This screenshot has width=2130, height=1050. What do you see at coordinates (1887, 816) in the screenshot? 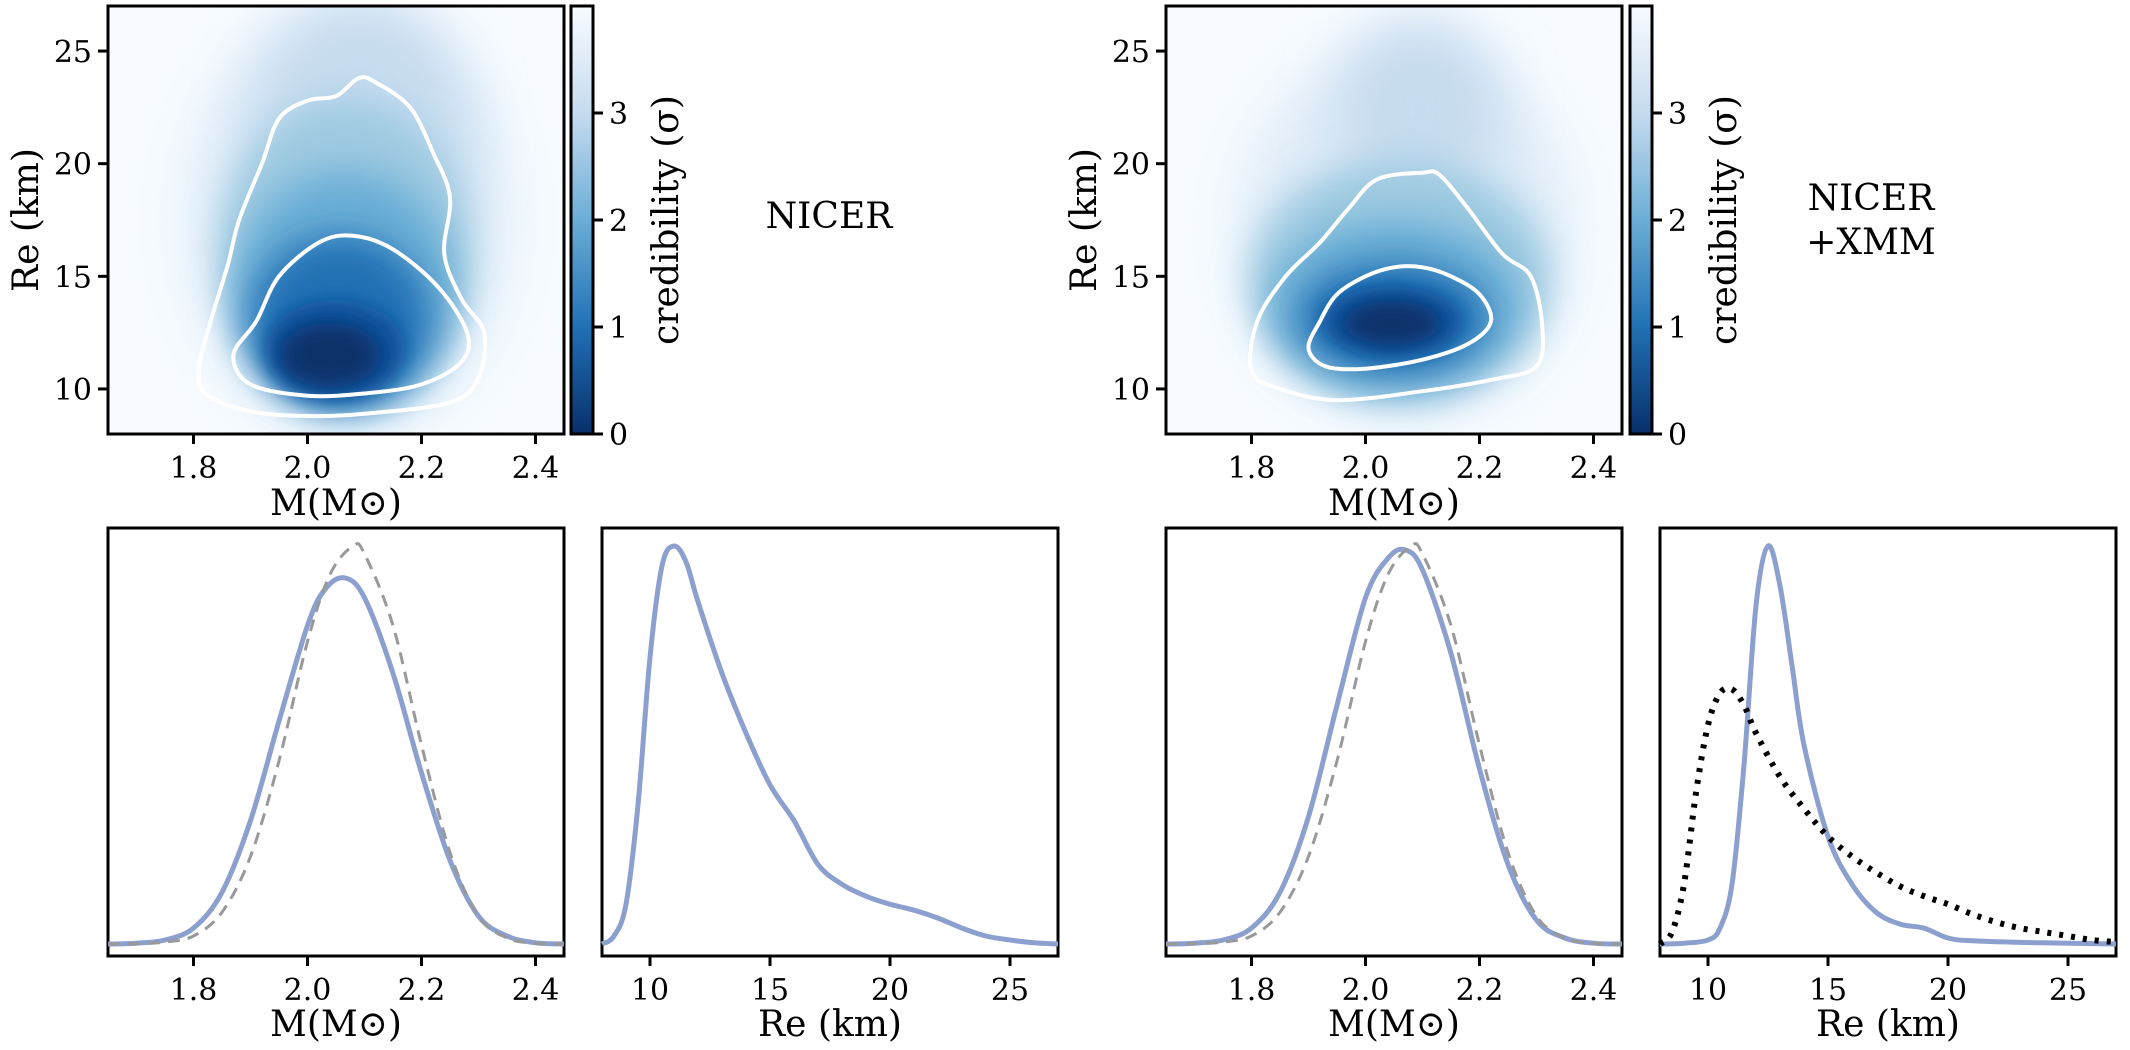
I see `series-comparison-line` at bounding box center [1887, 816].